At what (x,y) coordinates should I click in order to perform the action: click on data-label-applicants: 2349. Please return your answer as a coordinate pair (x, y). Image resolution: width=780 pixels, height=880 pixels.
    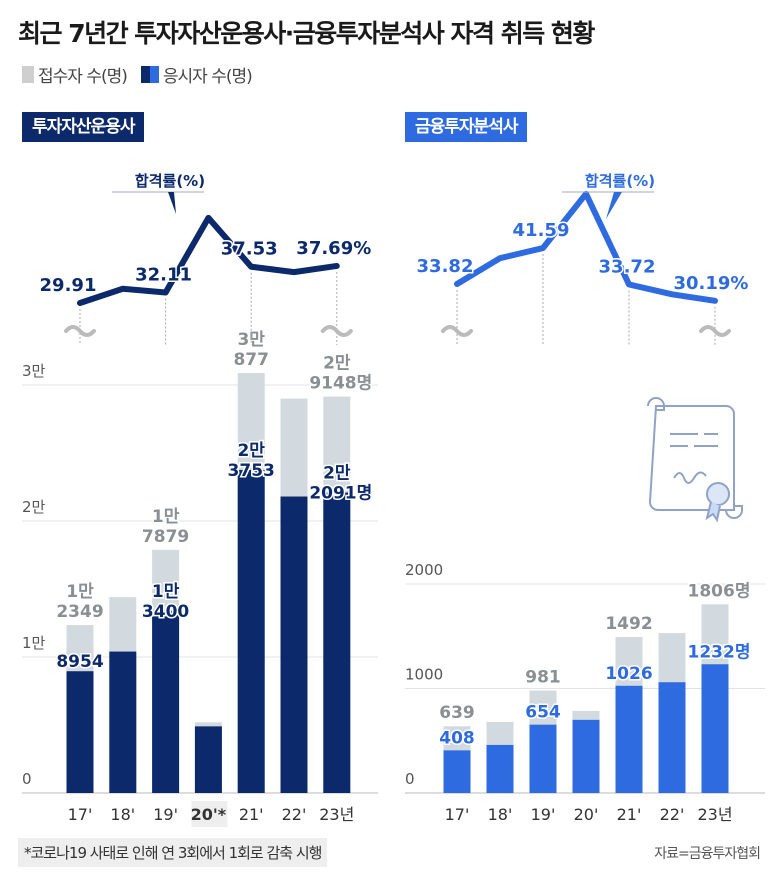
    Looking at the image, I should click on (79, 612).